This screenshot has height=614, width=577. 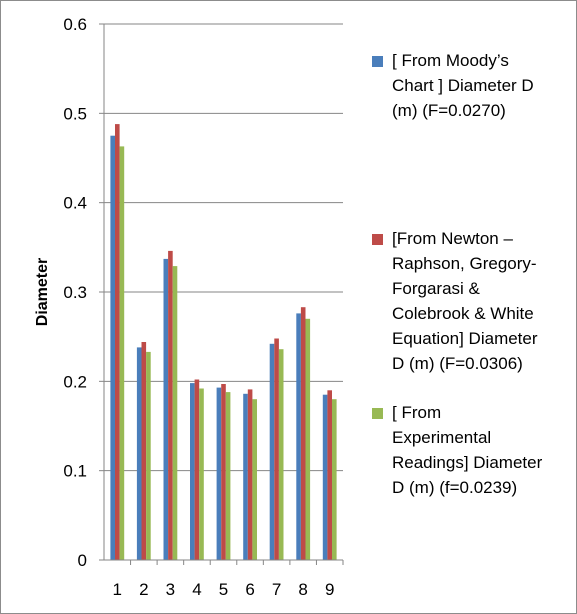 I want to click on y-tick-label: 0.2, so click(x=75, y=381).